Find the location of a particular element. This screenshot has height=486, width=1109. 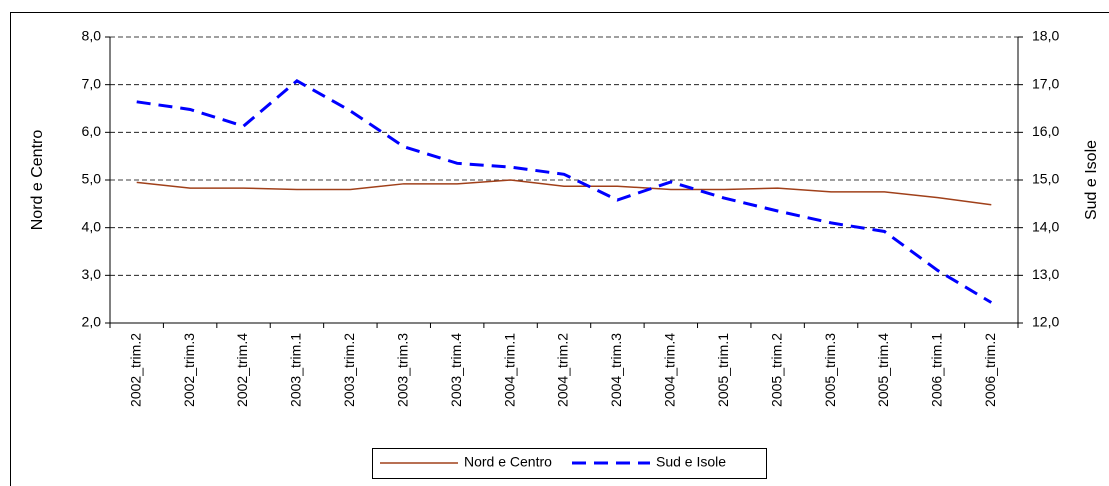

y-tick-label: 8,0 is located at coordinates (92, 36).